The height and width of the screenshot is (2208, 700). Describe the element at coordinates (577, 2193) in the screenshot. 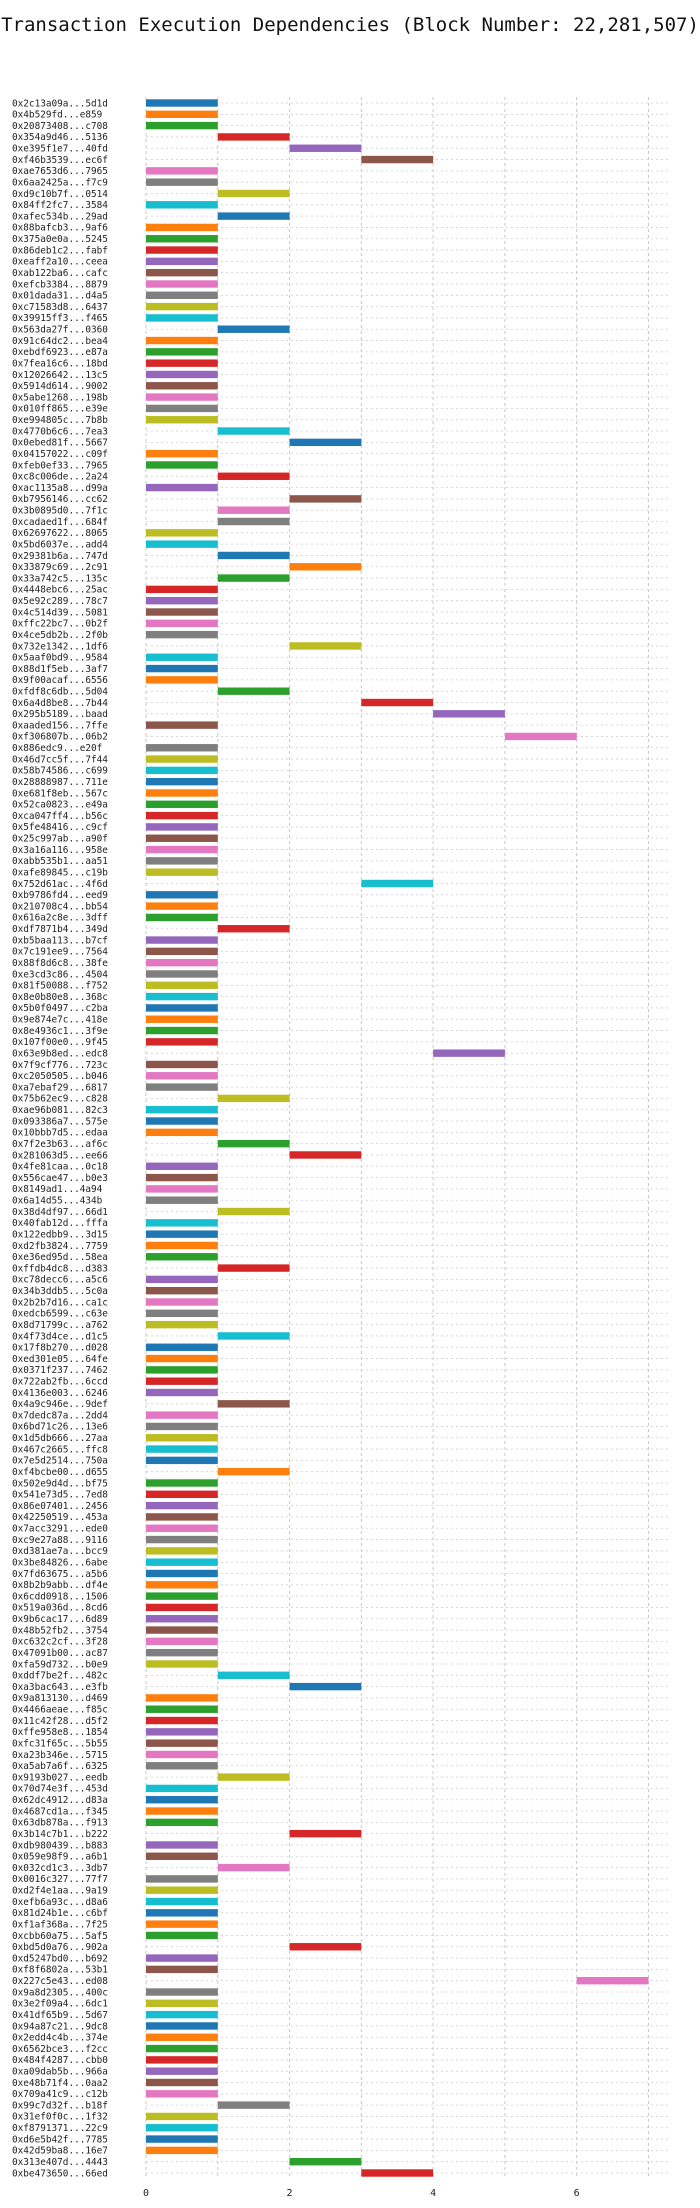

I see `x-tick-label: 6` at that location.